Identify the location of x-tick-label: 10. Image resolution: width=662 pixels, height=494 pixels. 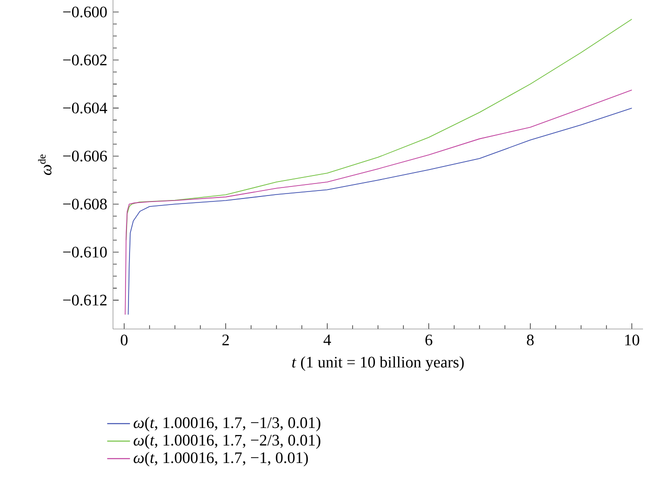
(632, 340).